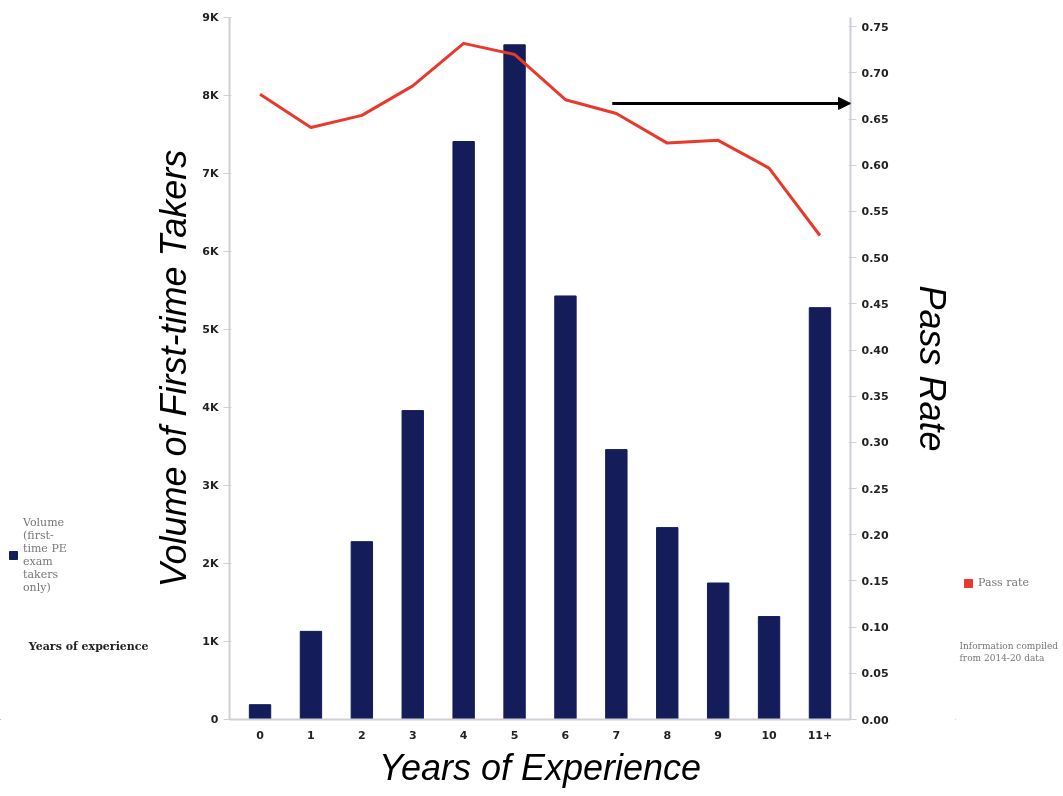  Describe the element at coordinates (875, 166) in the screenshot. I see `y2-tick-label: 0.60` at that location.